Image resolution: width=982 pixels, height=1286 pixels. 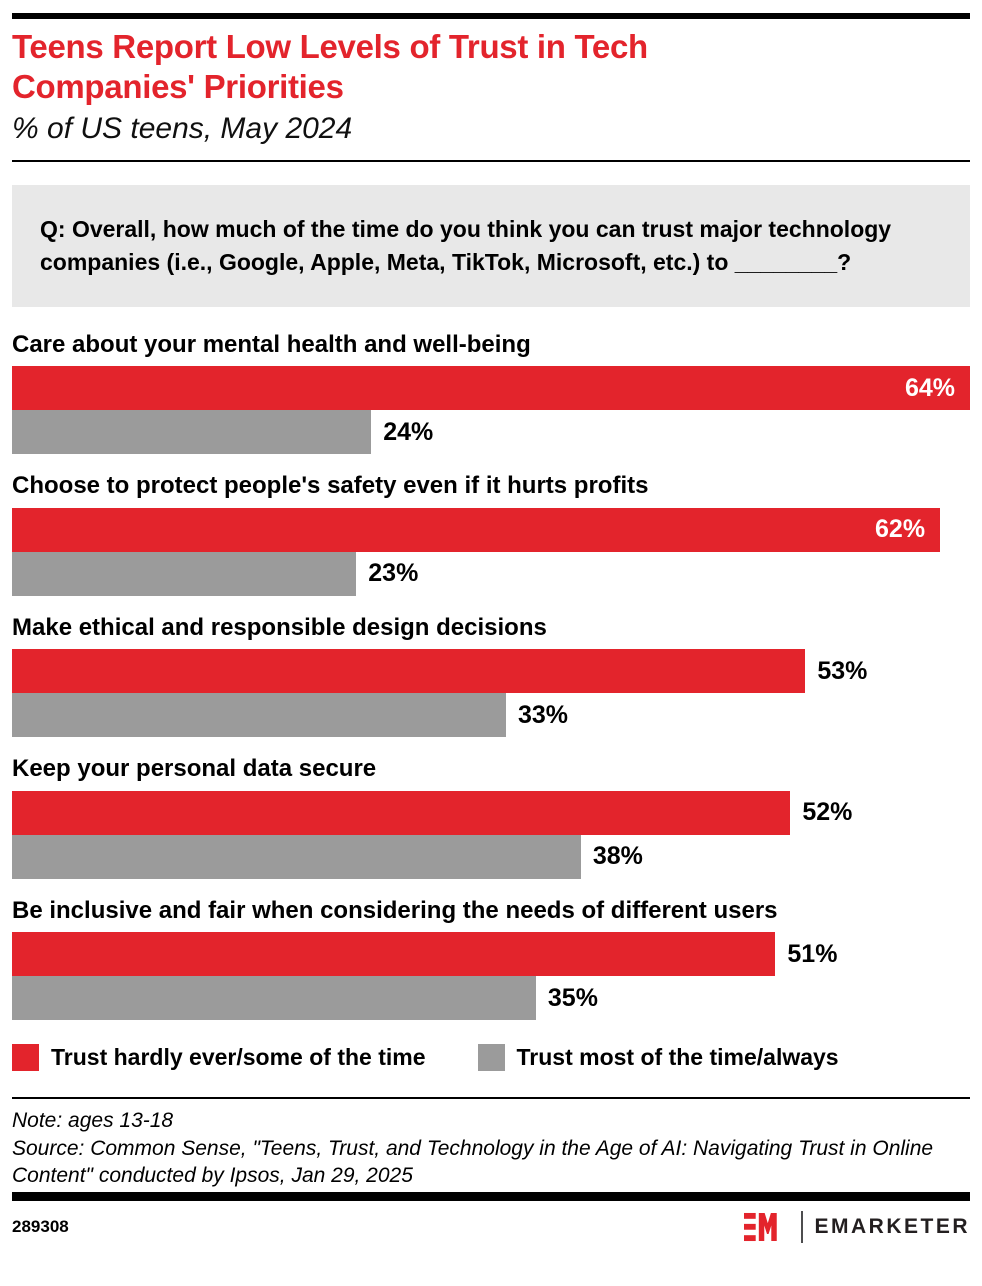 I want to click on note-text: Note: ages 13-18, so click(x=93, y=1121).